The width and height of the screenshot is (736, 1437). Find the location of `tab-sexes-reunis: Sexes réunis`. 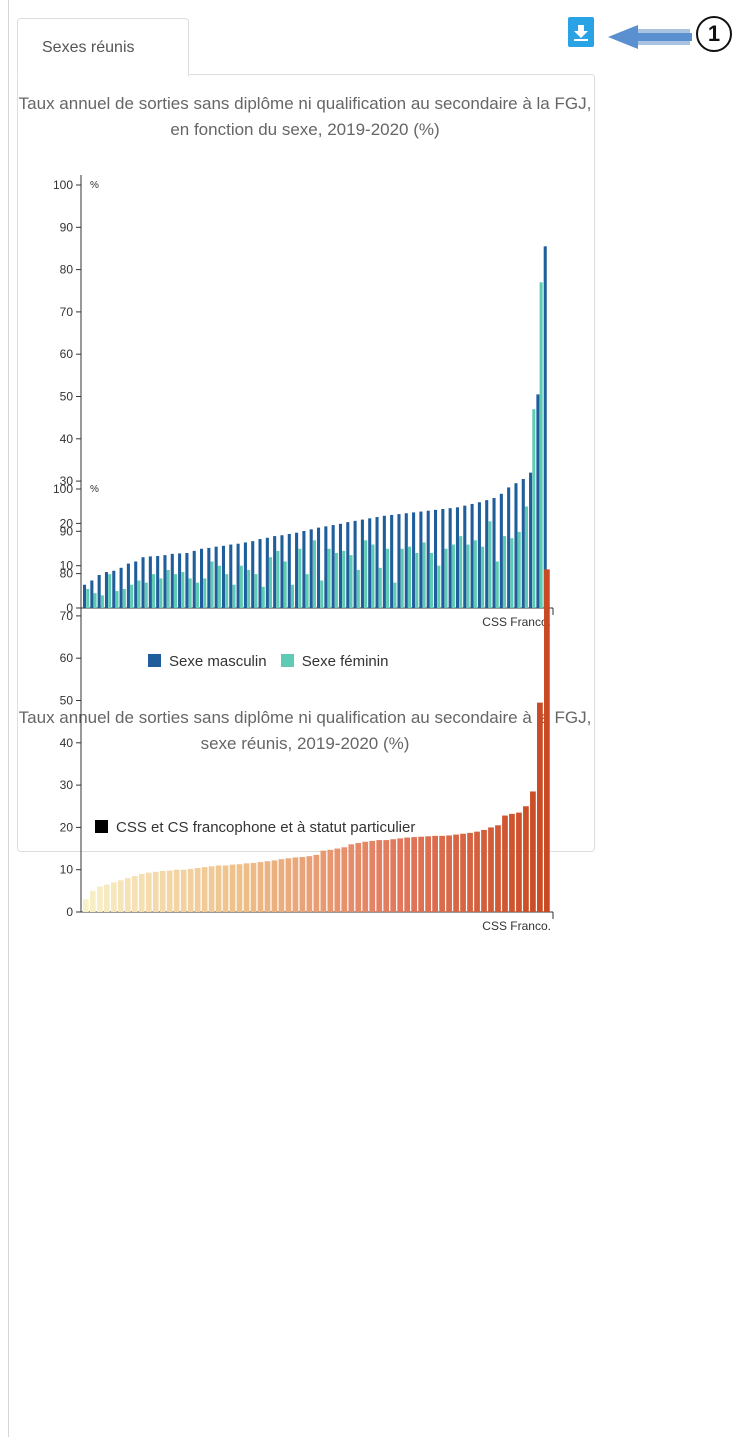

tab-sexes-reunis: Sexes réunis is located at coordinates (103, 47).